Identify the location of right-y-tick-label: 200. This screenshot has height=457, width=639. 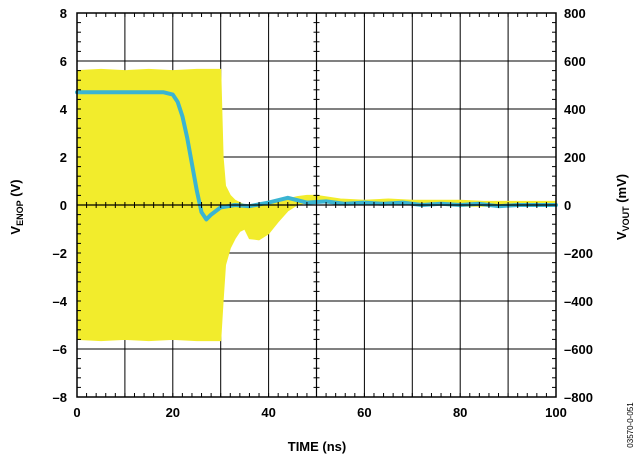
(575, 157).